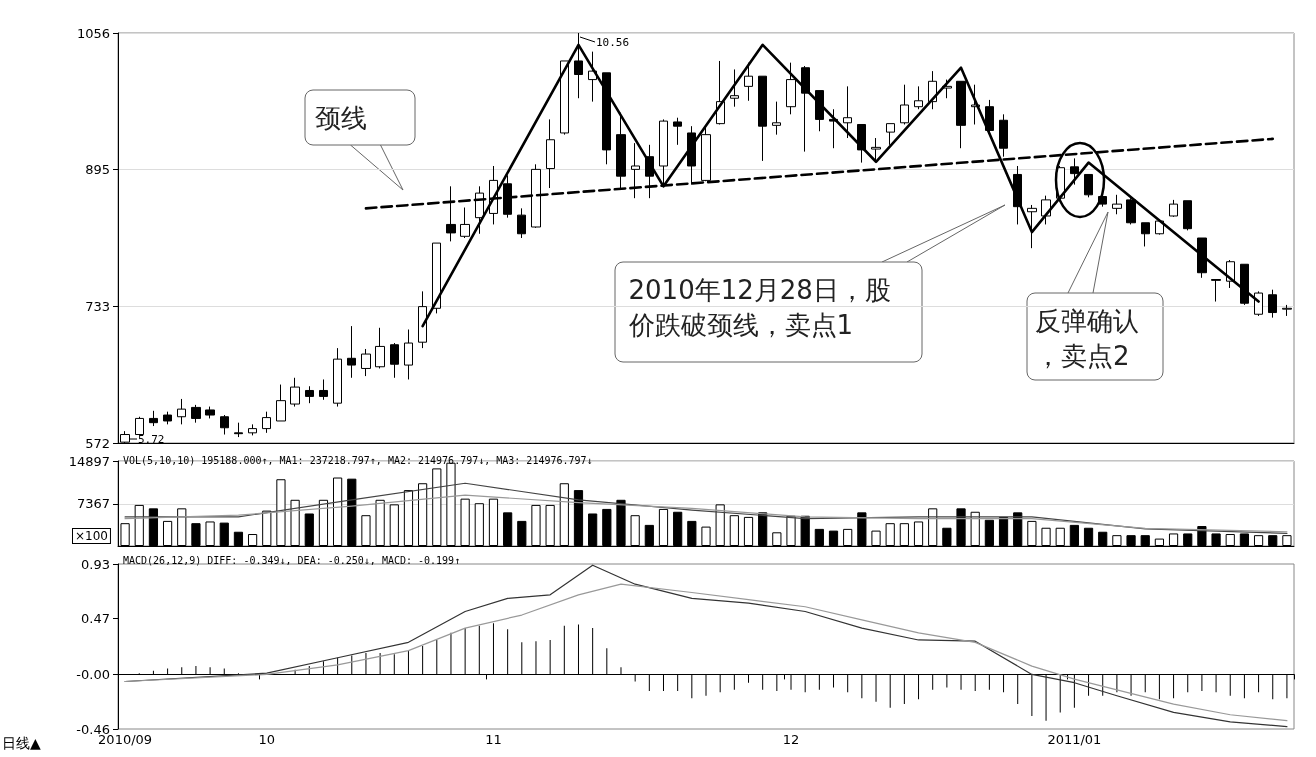 The height and width of the screenshot is (757, 1316). I want to click on x-tick-label: 2010/09, so click(125, 739).